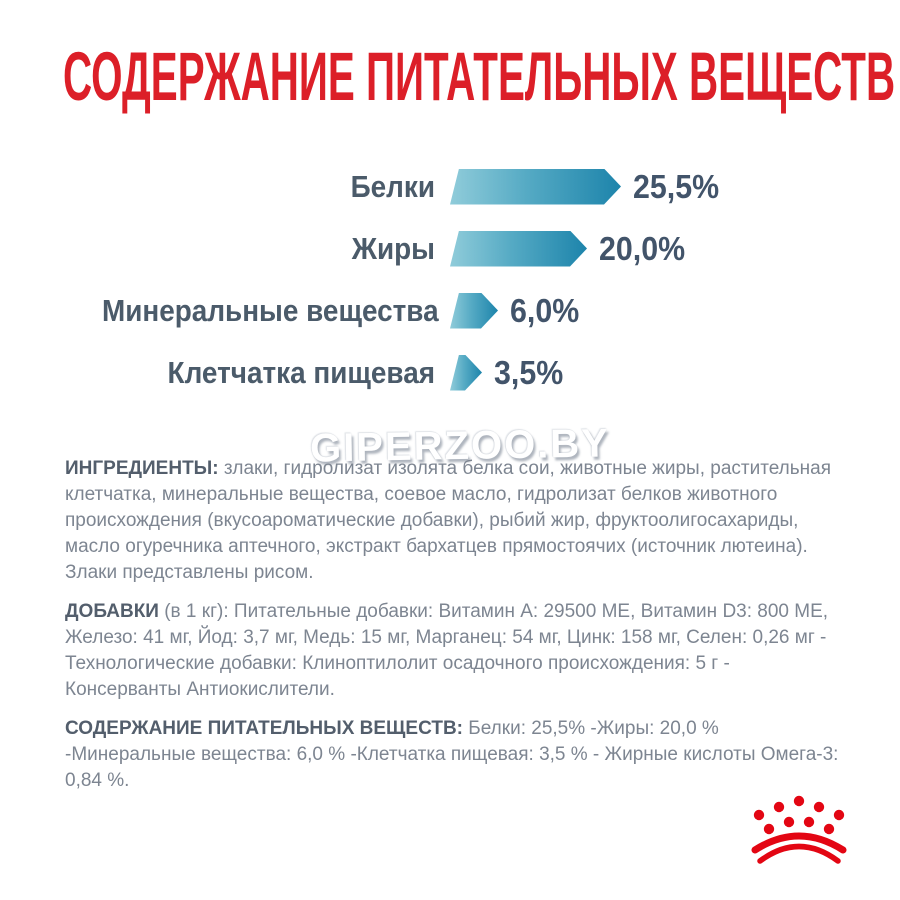 The image size is (900, 900). Describe the element at coordinates (529, 372) in the screenshot. I see `chart-value-label: 3,5%` at that location.